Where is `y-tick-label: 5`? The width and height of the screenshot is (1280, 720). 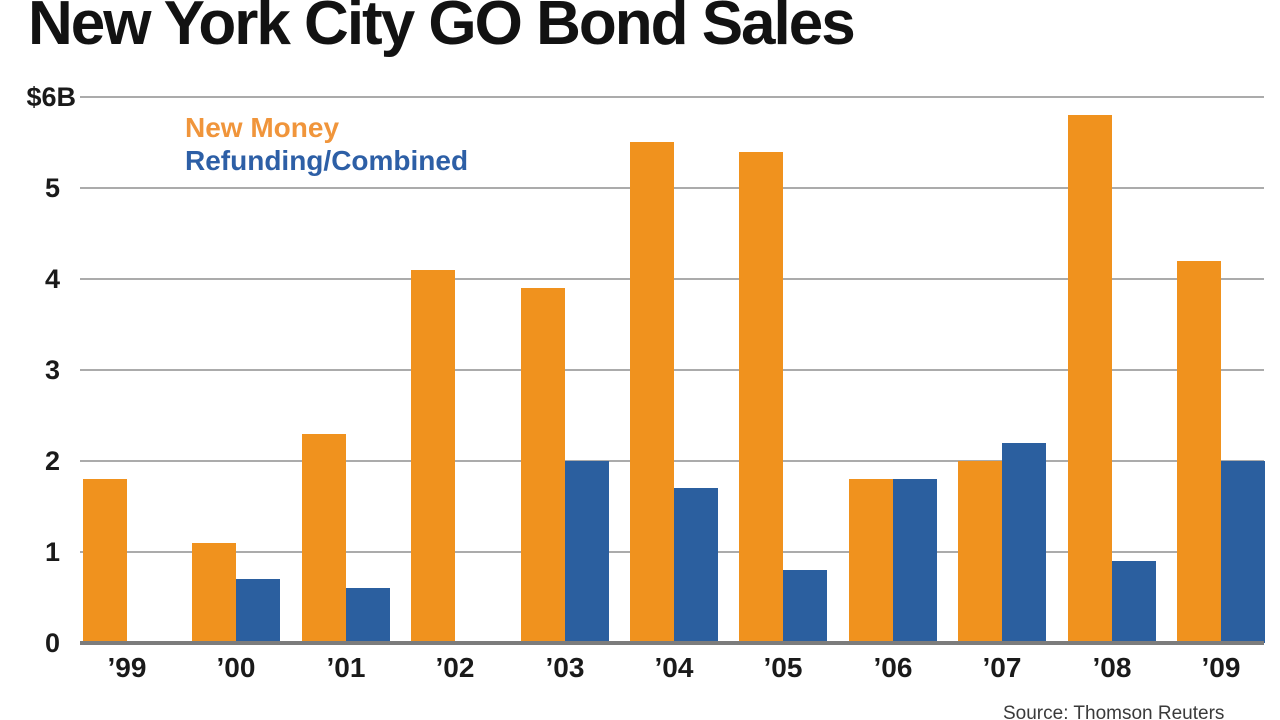
y-tick-label: 5 is located at coordinates (52, 188).